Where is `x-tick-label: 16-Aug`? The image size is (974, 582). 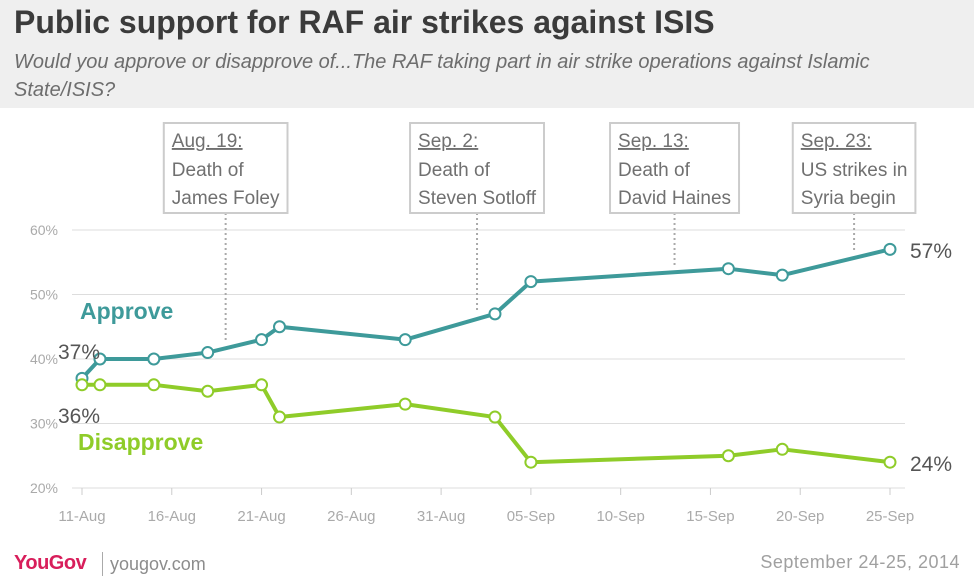
x-tick-label: 16-Aug is located at coordinates (172, 516).